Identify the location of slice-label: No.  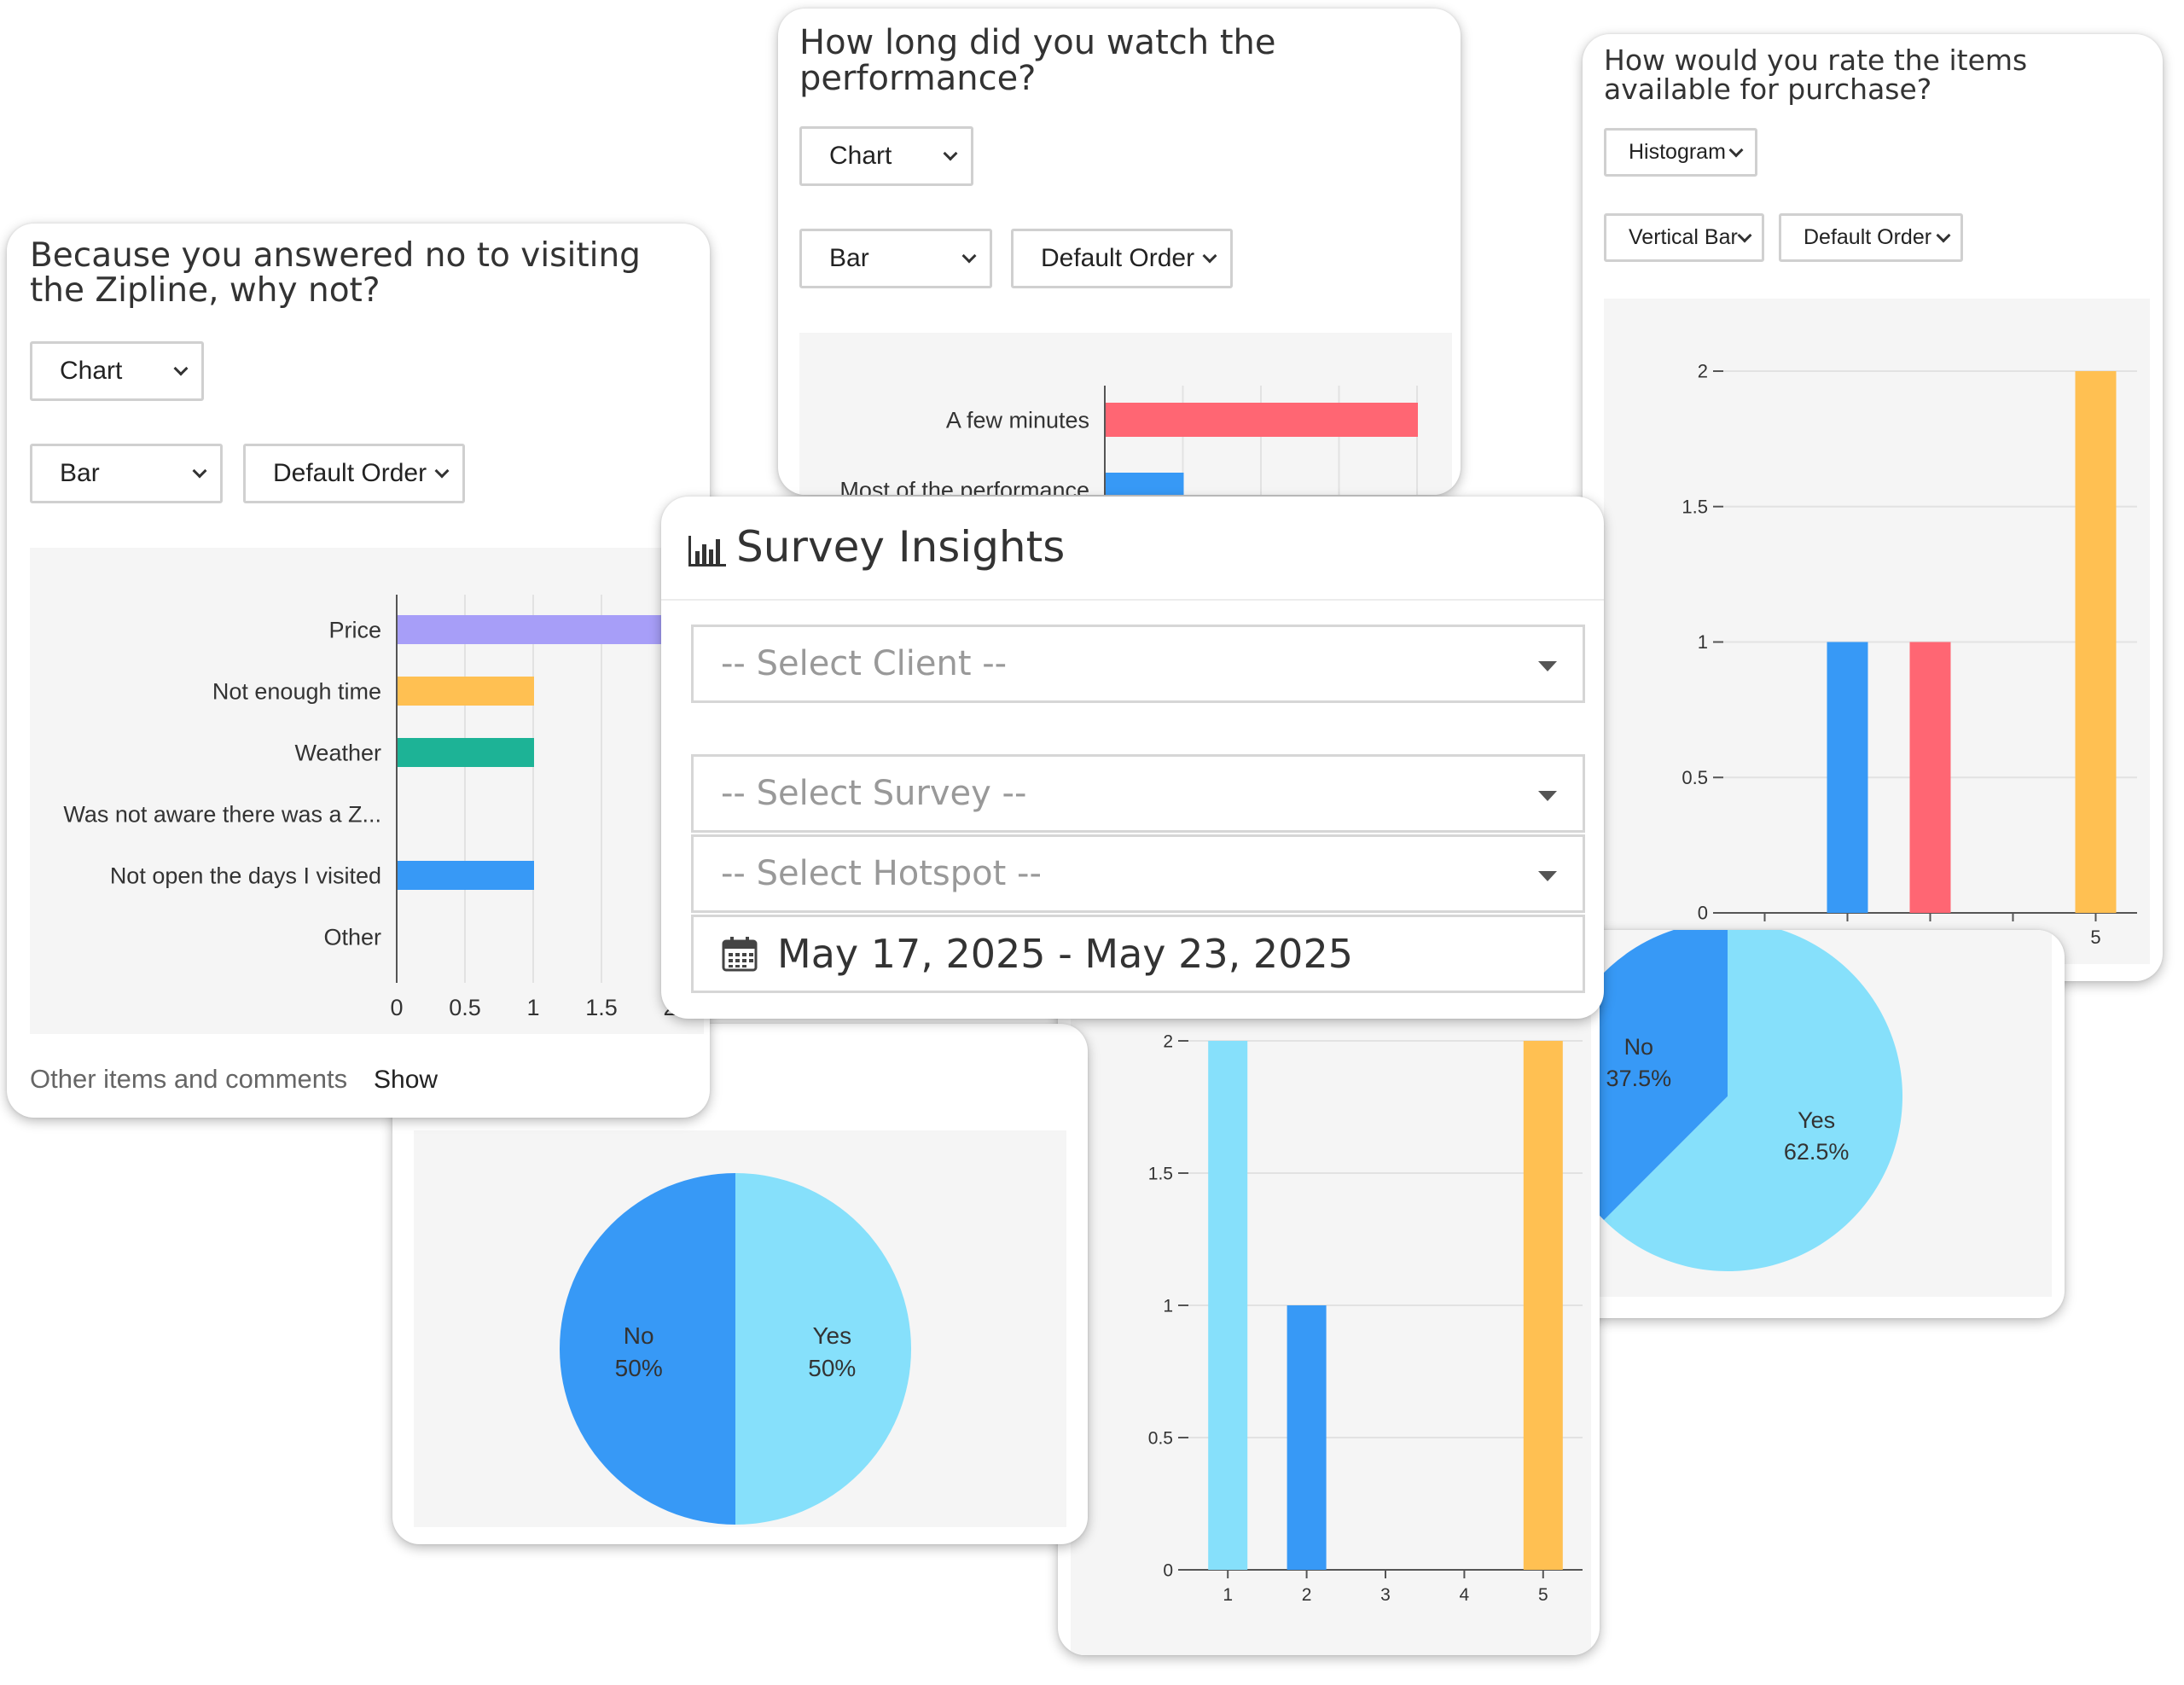
(639, 1335).